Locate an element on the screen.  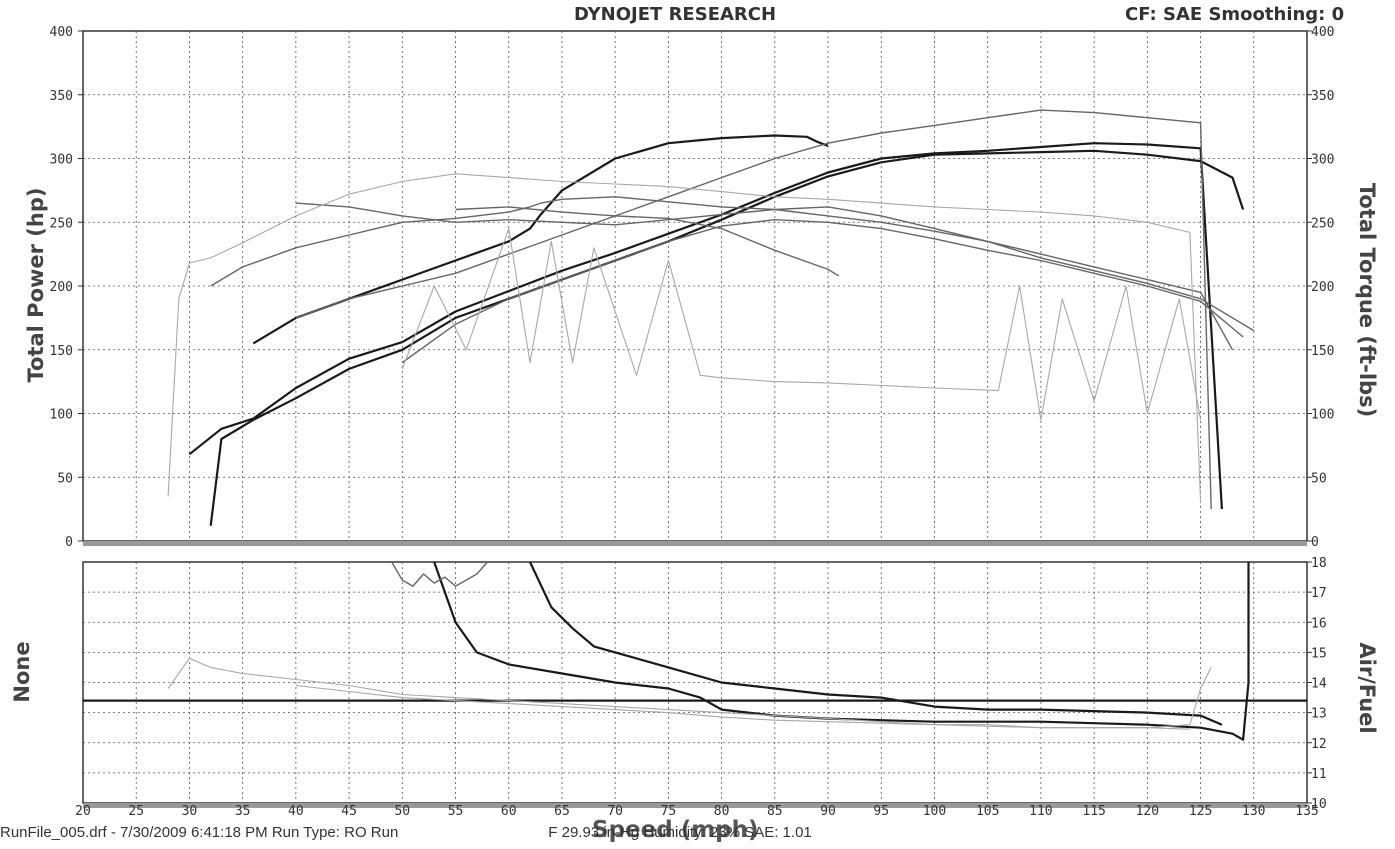
y2-tick-label: 200 is located at coordinates (1322, 287).